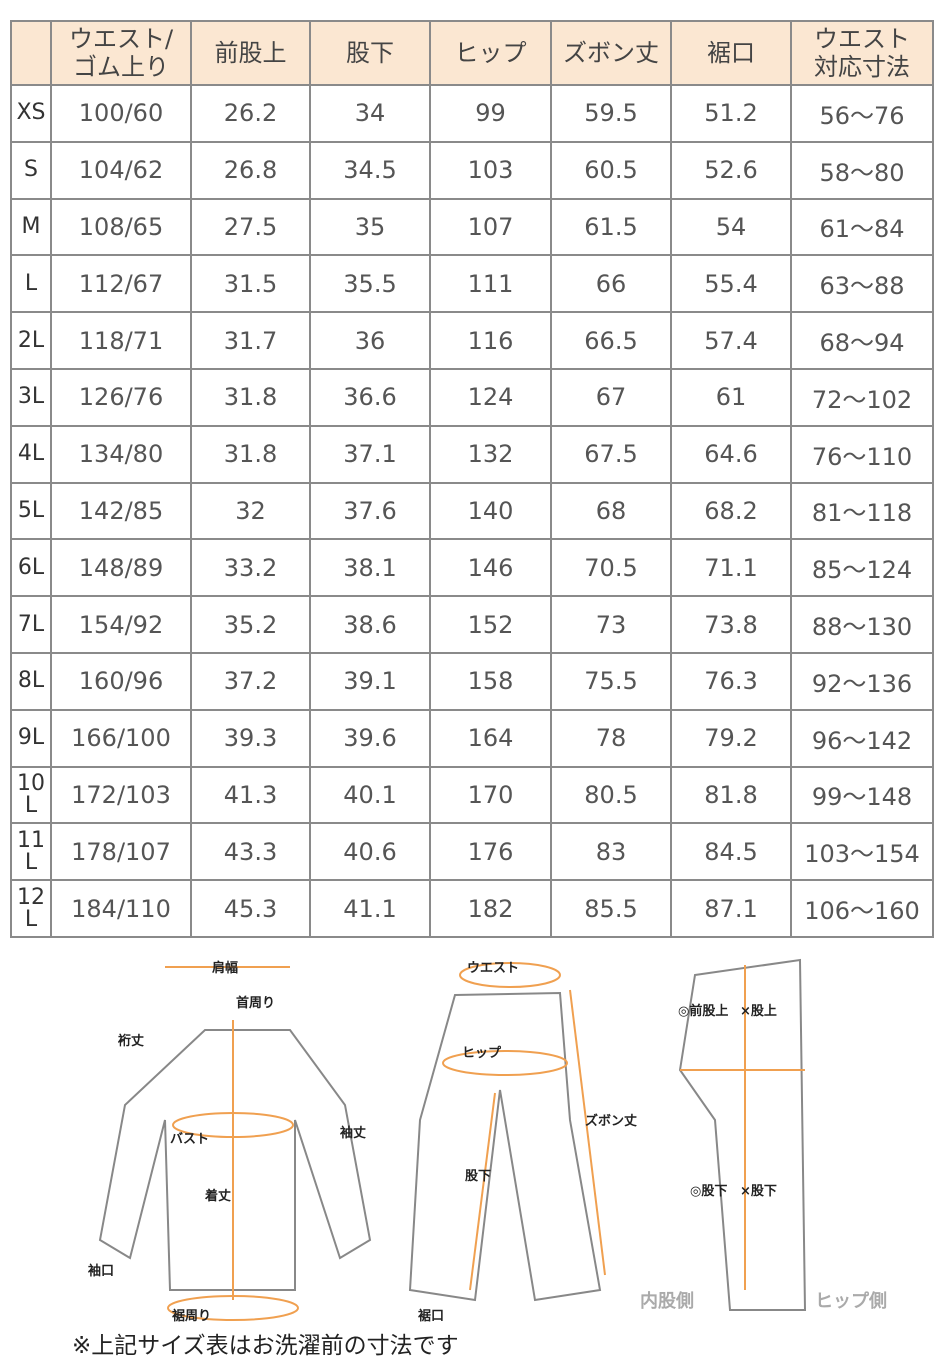  What do you see at coordinates (611, 397) in the screenshot?
I see `table-cell: 67` at bounding box center [611, 397].